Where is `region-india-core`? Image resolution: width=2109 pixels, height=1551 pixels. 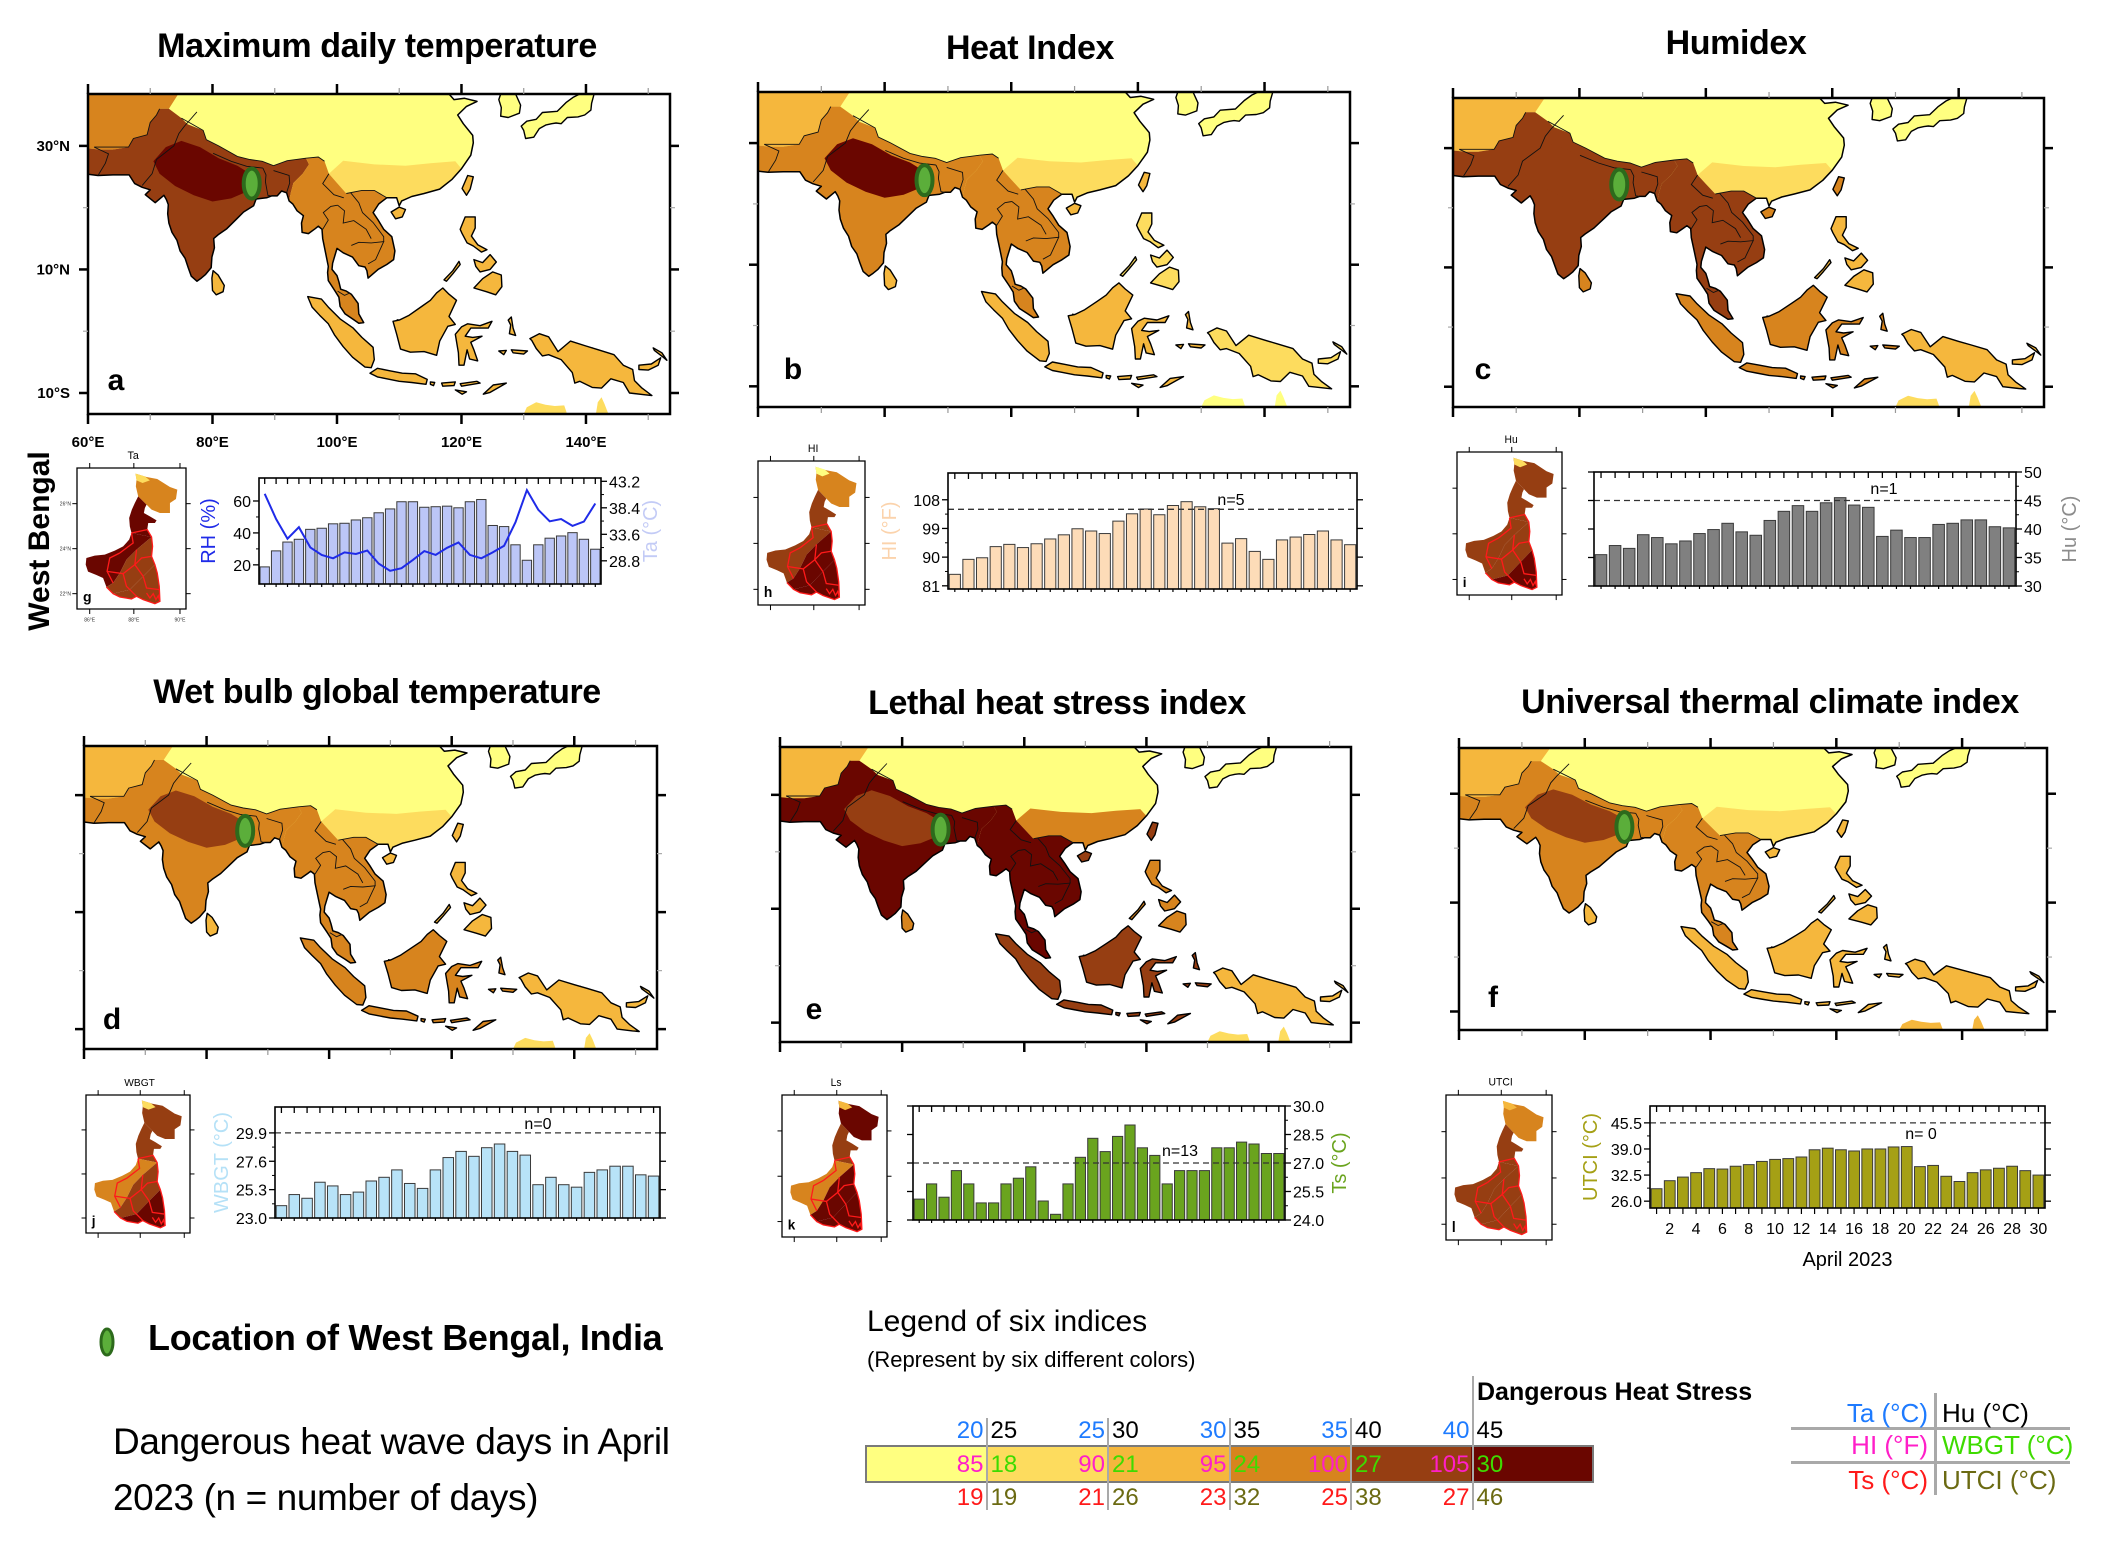 region-india-core is located at coordinates (197, 819).